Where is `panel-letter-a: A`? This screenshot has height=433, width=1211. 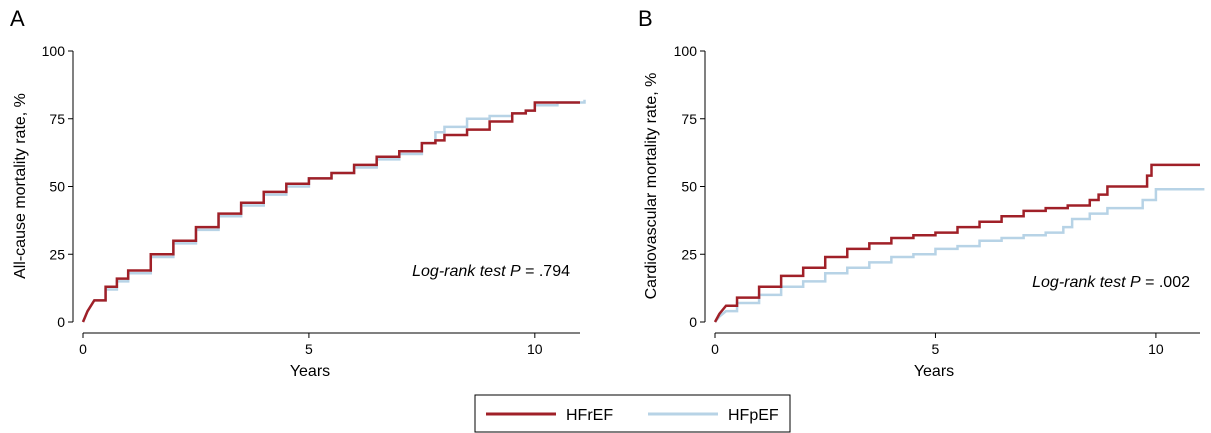
panel-letter-a: A is located at coordinates (17, 18).